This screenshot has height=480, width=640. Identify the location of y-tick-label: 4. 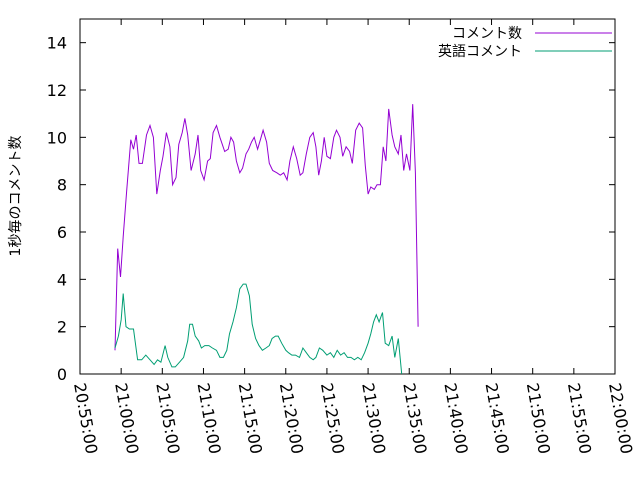
(62, 279).